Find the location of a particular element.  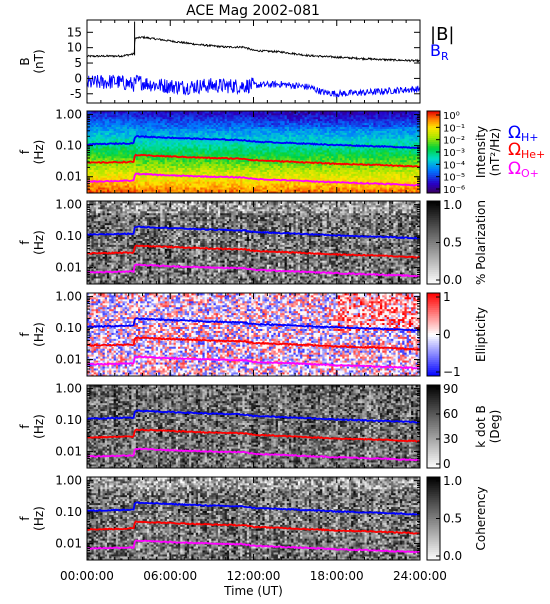

legend-label-b-r-sub: R is located at coordinates (445, 56).